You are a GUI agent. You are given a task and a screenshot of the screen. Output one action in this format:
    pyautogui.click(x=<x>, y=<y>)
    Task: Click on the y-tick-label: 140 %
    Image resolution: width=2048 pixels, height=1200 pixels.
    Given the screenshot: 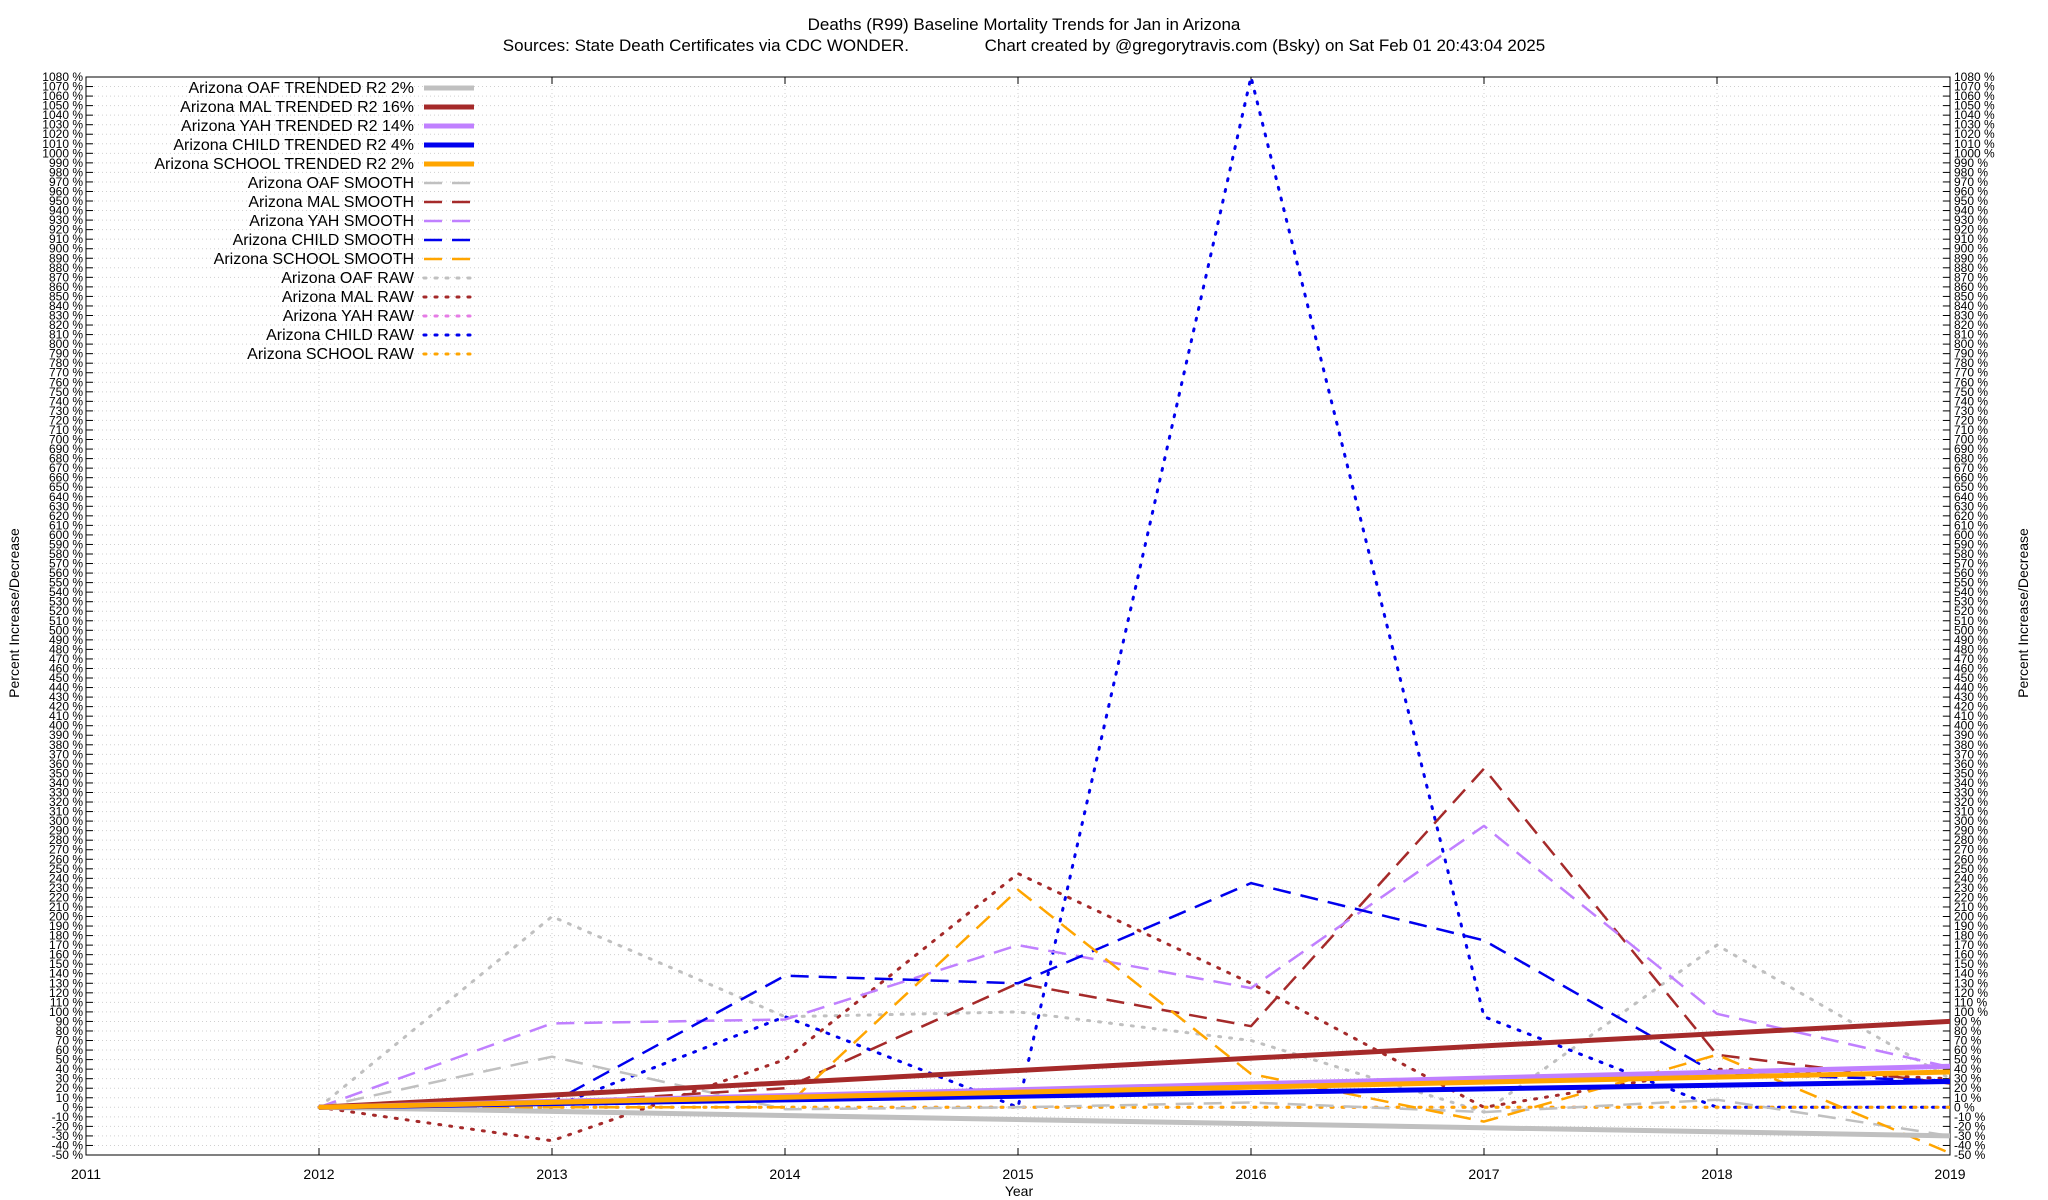 What is the action you would take?
    pyautogui.click(x=66, y=974)
    